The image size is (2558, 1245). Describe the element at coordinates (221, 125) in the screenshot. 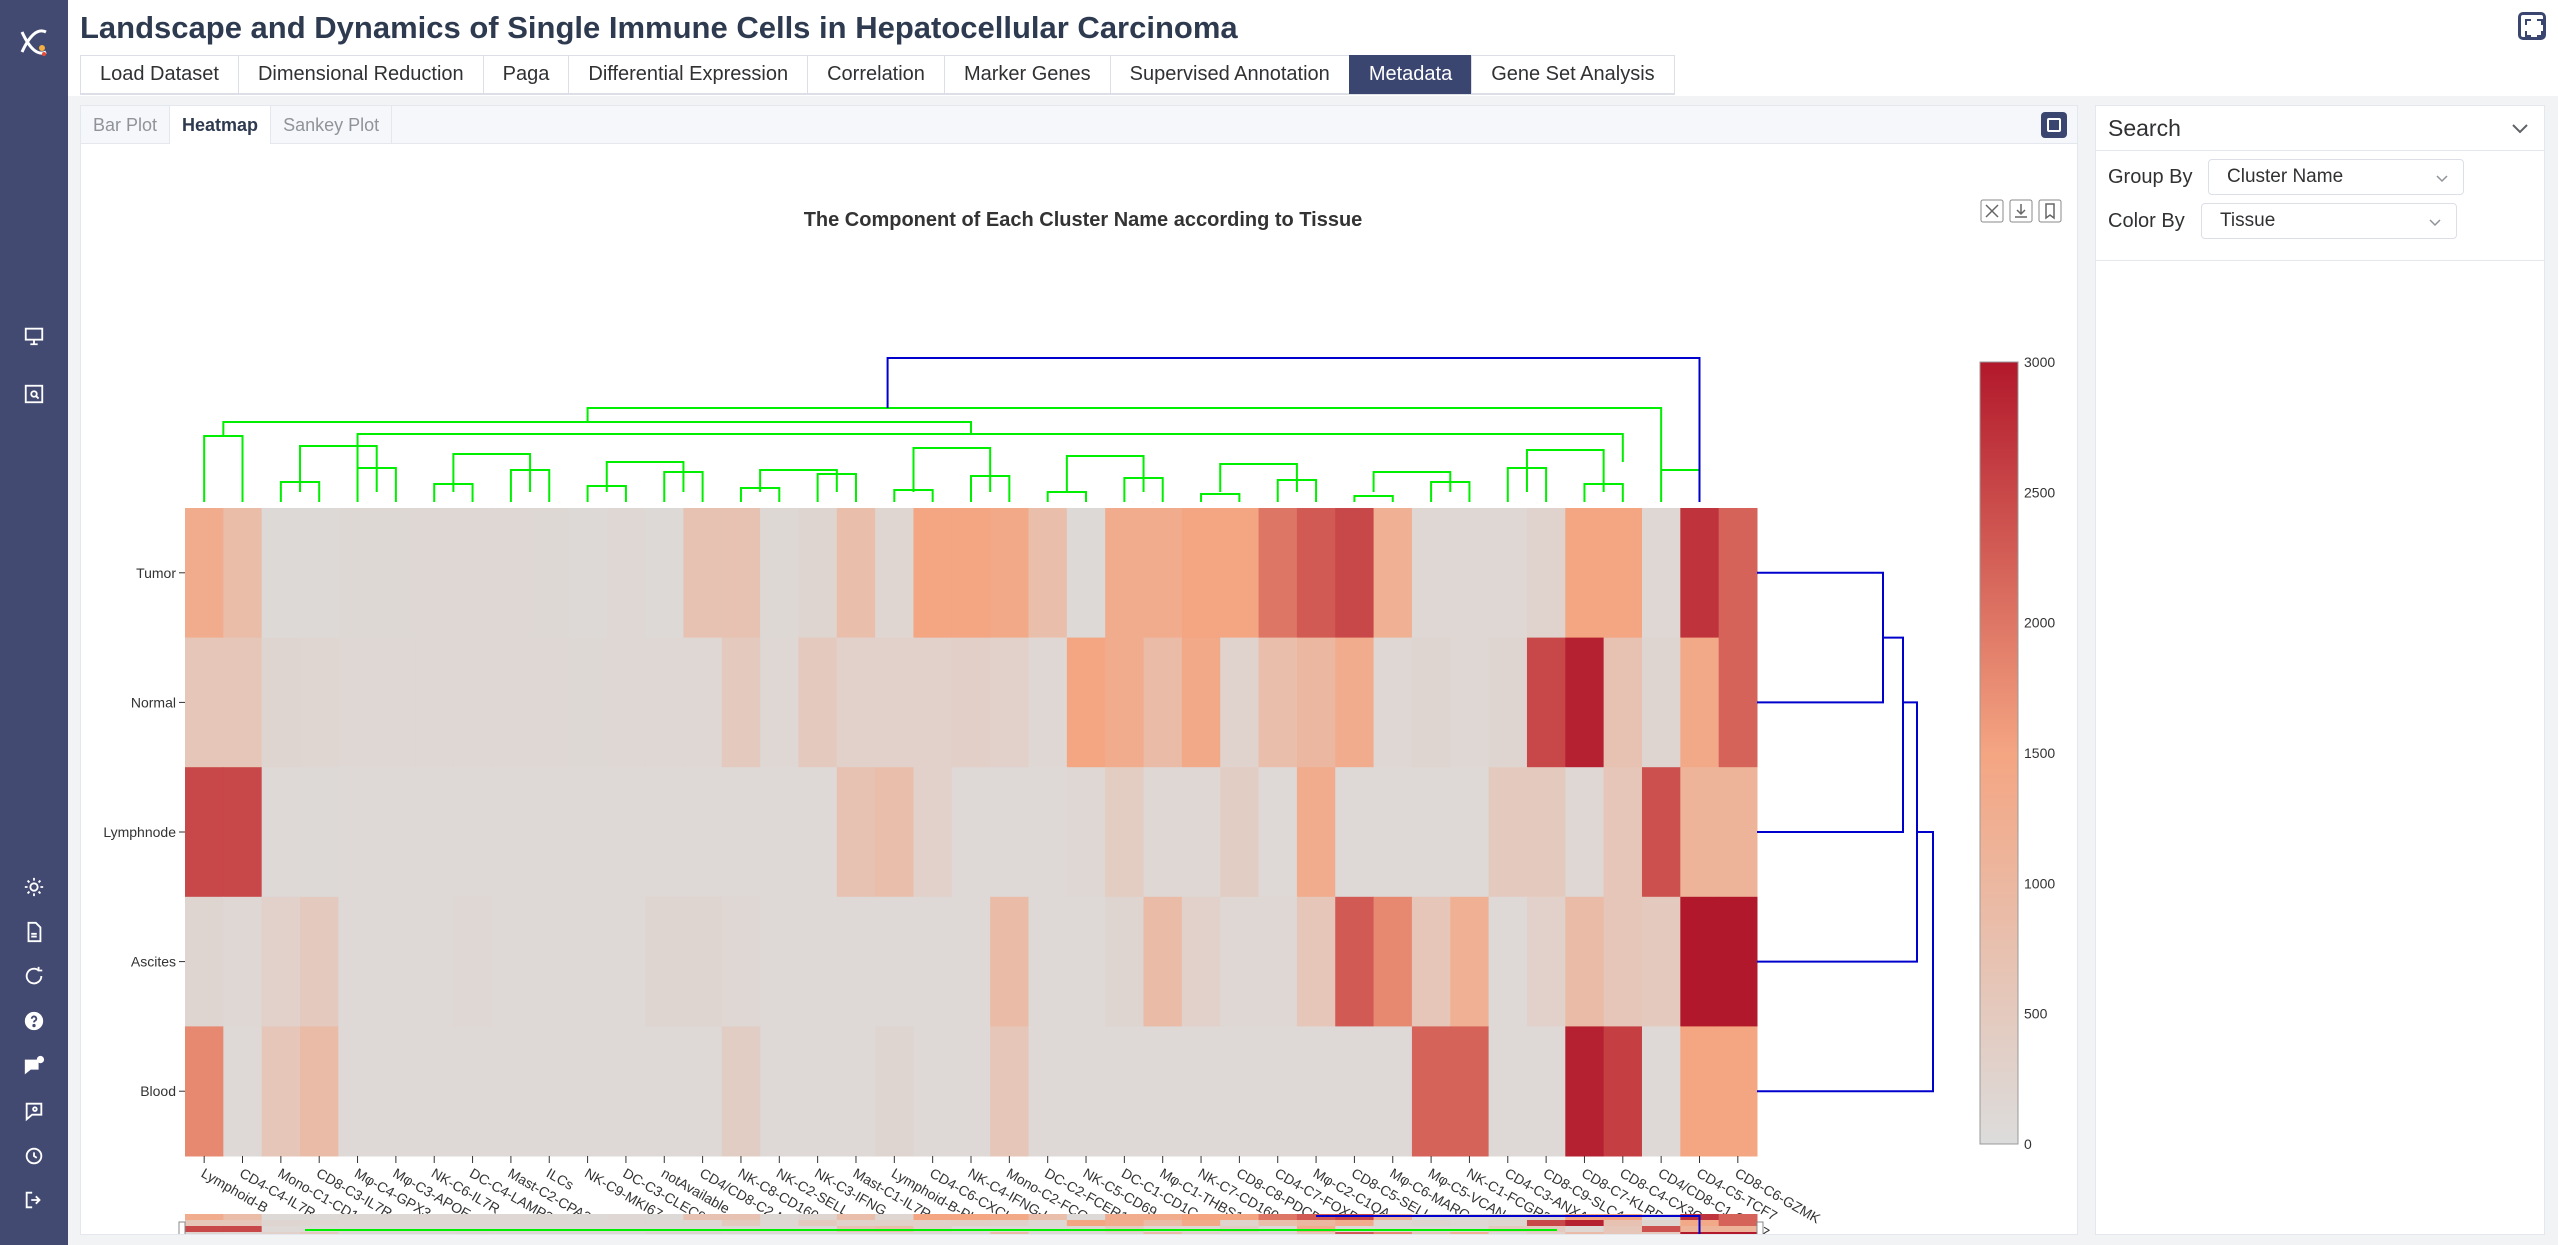

I see `subtab-heatmap: Heatmap` at that location.